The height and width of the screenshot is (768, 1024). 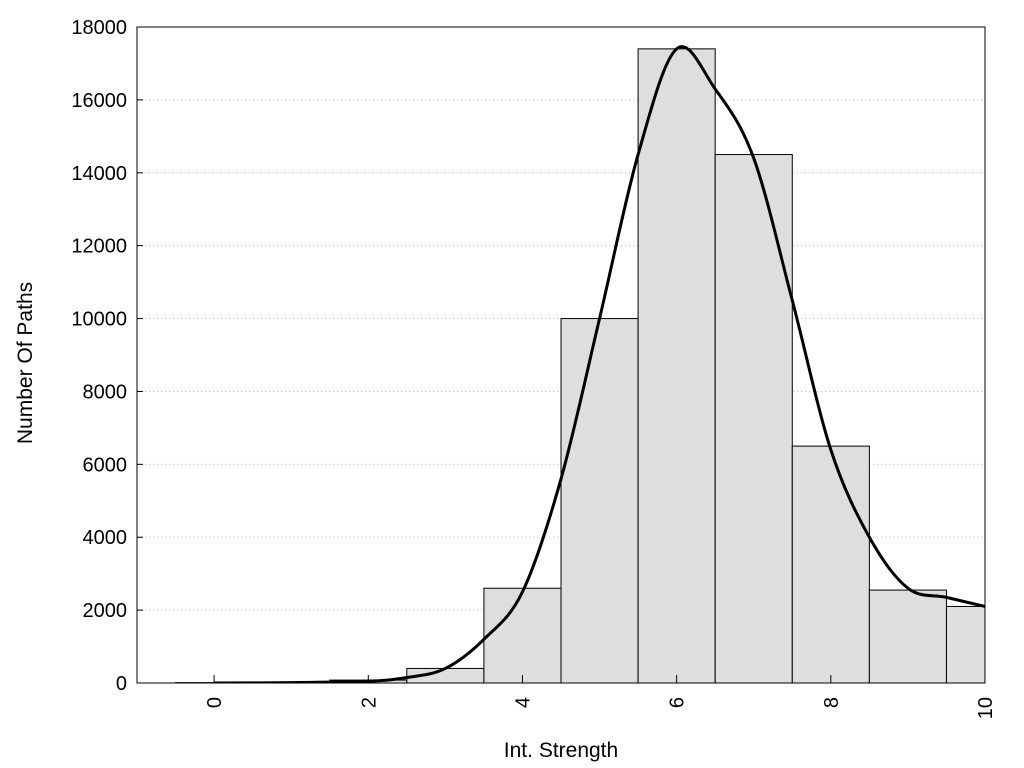 I want to click on y-tick-label: 18000, so click(x=99, y=28).